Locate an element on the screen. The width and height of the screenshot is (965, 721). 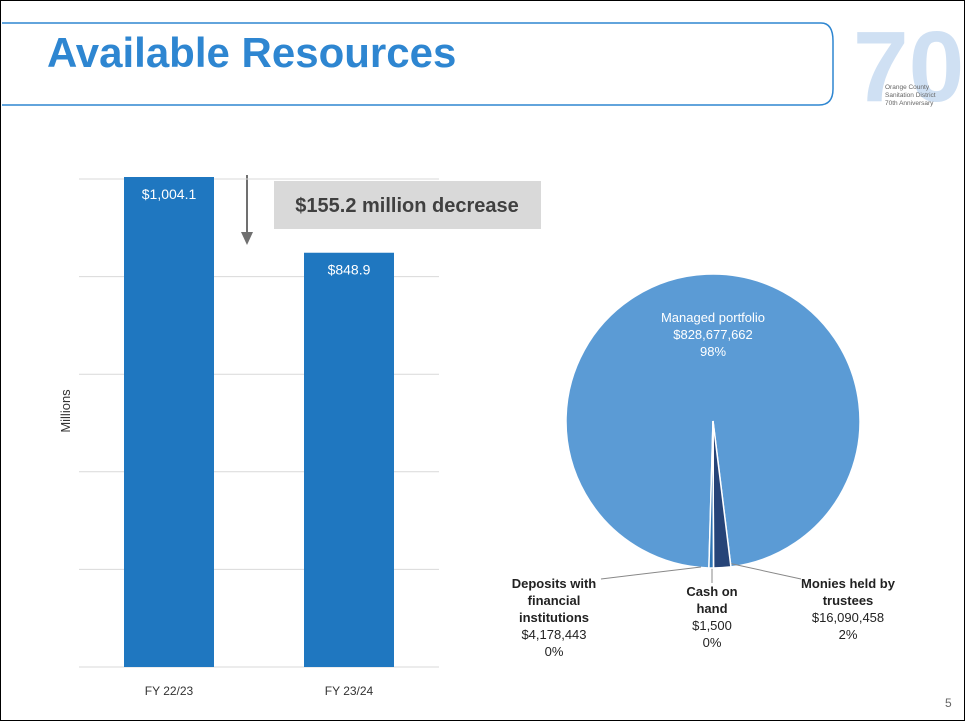
value-label: $1,500 is located at coordinates (712, 625).